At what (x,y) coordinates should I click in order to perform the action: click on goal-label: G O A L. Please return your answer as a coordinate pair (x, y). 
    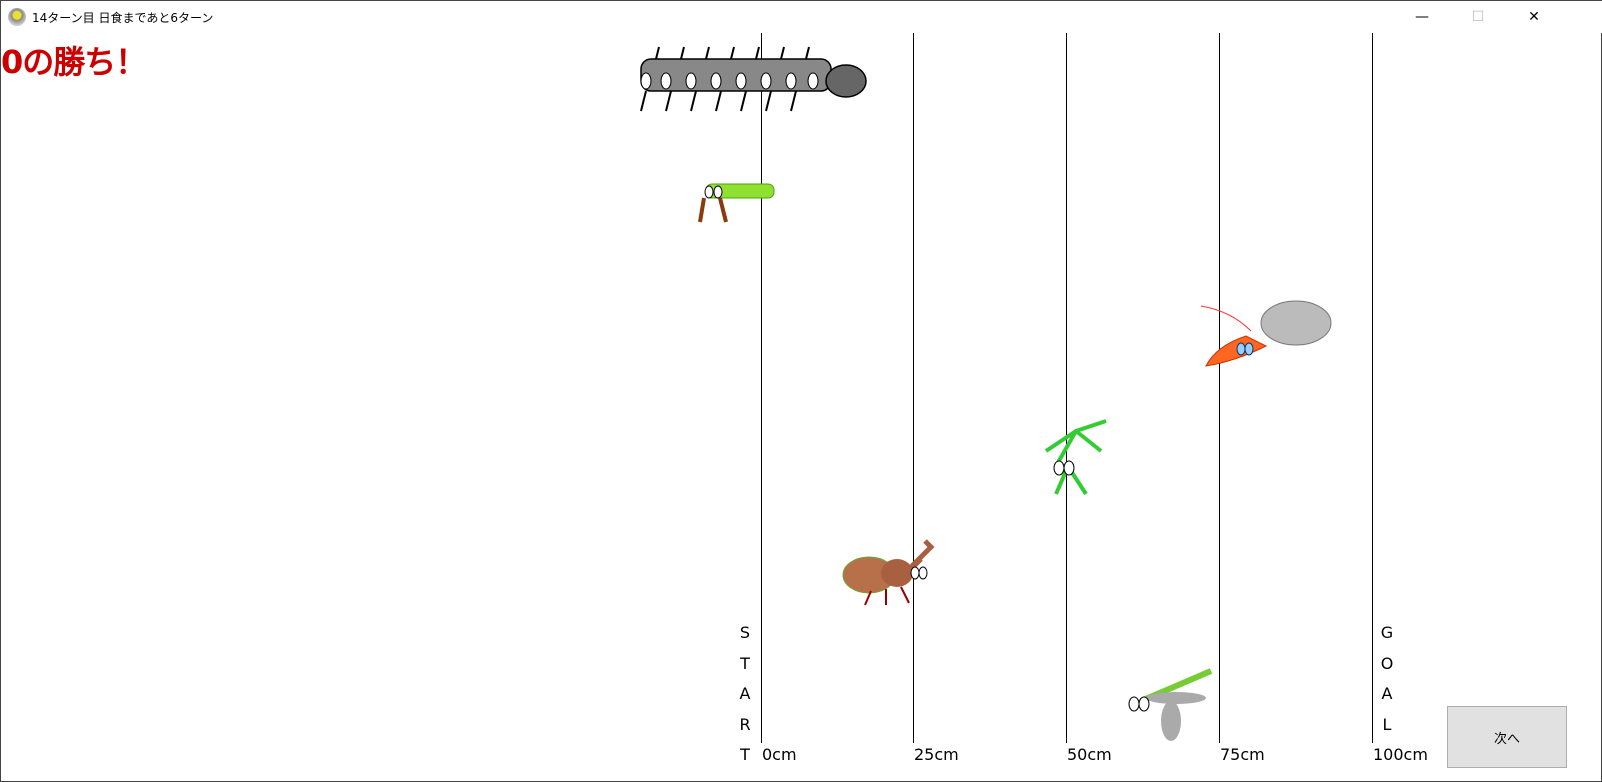
    Looking at the image, I should click on (1387, 679).